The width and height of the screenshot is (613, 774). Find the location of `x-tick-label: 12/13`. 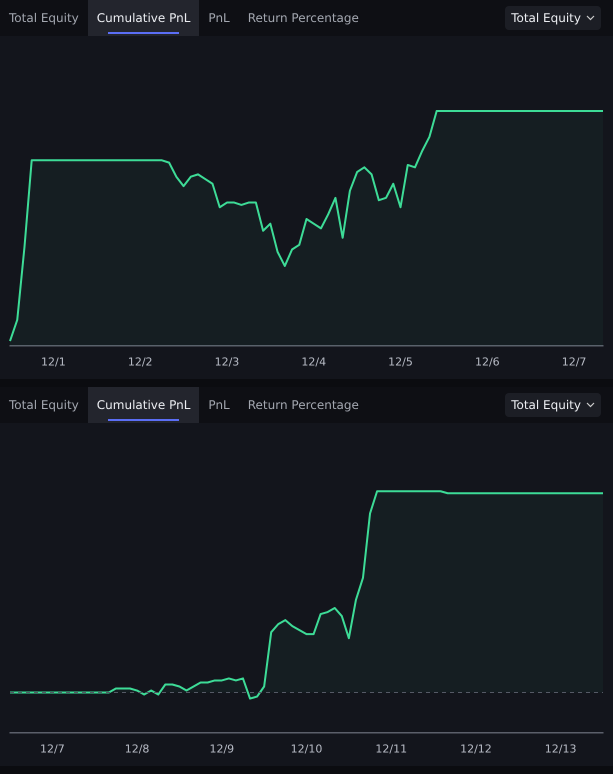

x-tick-label: 12/13 is located at coordinates (560, 749).